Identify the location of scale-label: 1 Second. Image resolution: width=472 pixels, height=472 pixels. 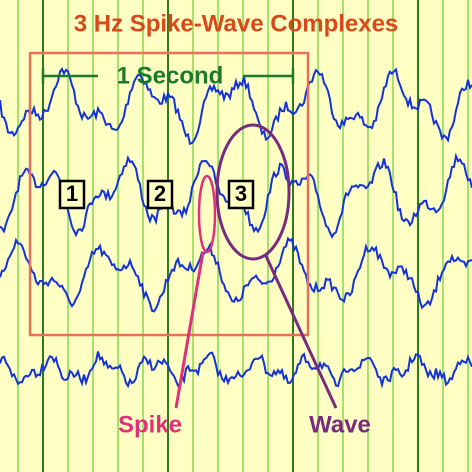
(170, 75).